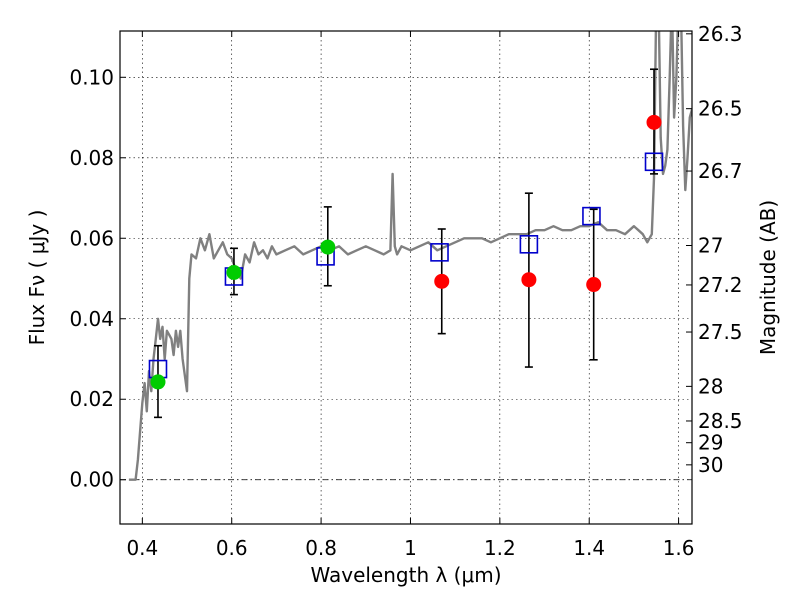  I want to click on x-axis-title: Wavelength λ (μm), so click(405, 575).